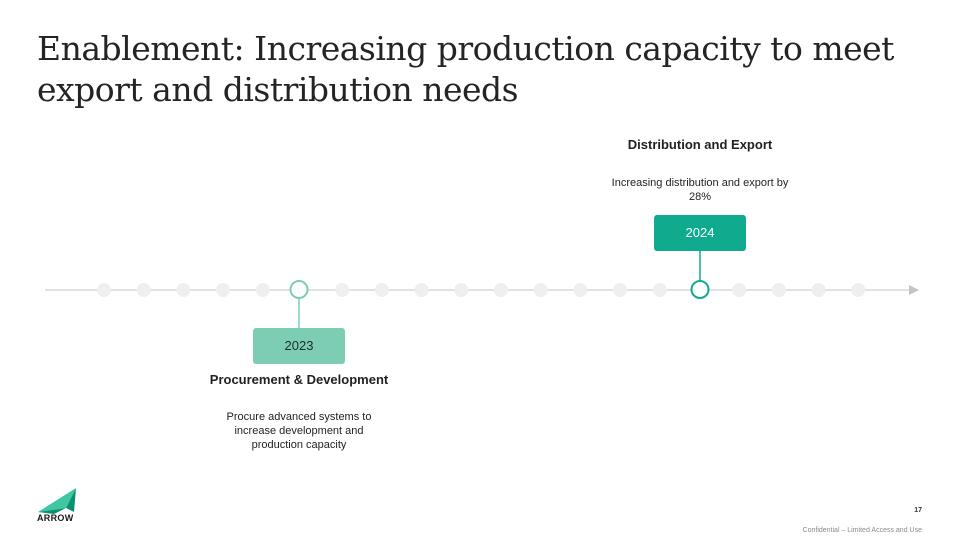  Describe the element at coordinates (700, 233) in the screenshot. I see `year-badge-2024: 2024` at that location.